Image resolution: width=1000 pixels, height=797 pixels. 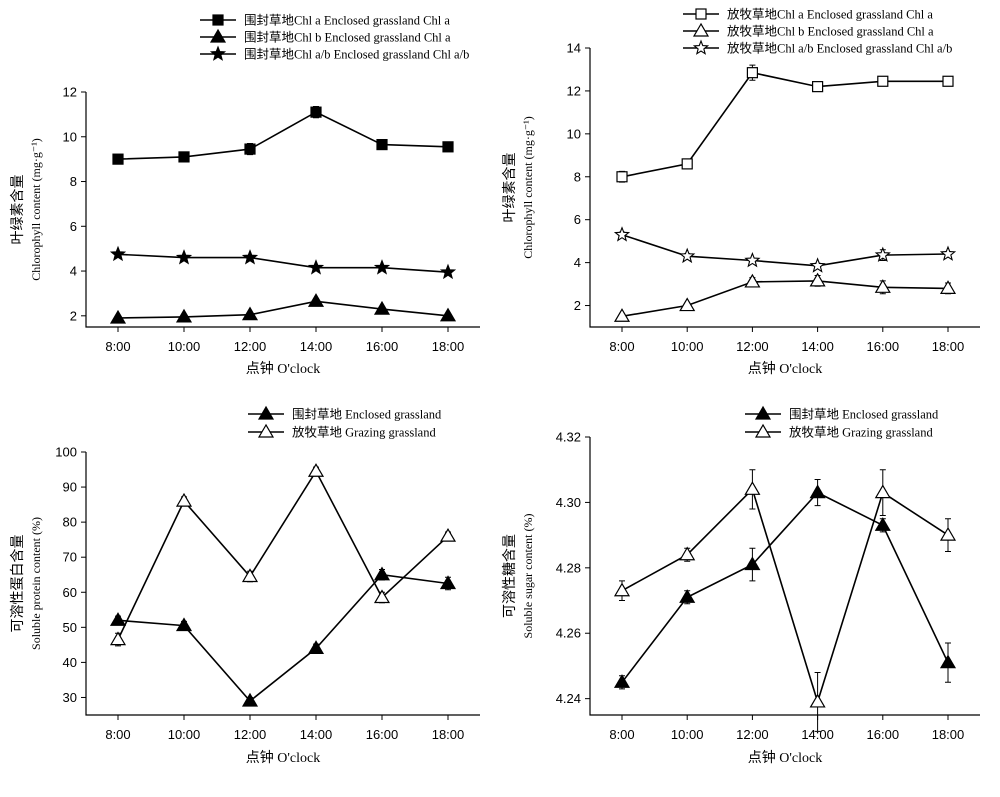 What do you see at coordinates (577, 262) in the screenshot?
I see `y-tick-label: 4` at bounding box center [577, 262].